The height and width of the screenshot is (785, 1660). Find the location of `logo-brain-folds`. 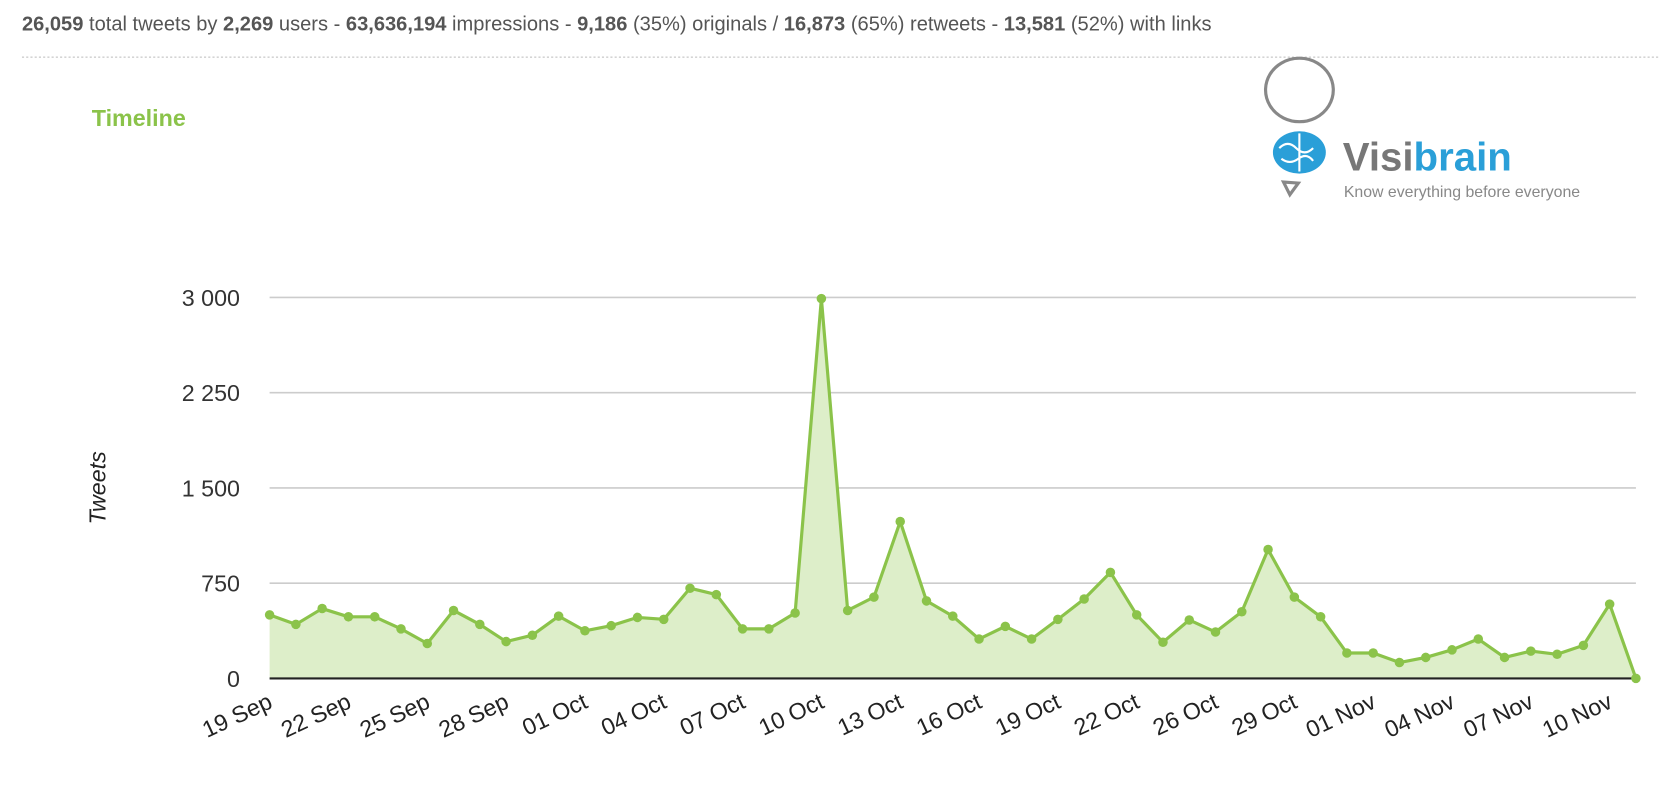

logo-brain-folds is located at coordinates (1296, 152).